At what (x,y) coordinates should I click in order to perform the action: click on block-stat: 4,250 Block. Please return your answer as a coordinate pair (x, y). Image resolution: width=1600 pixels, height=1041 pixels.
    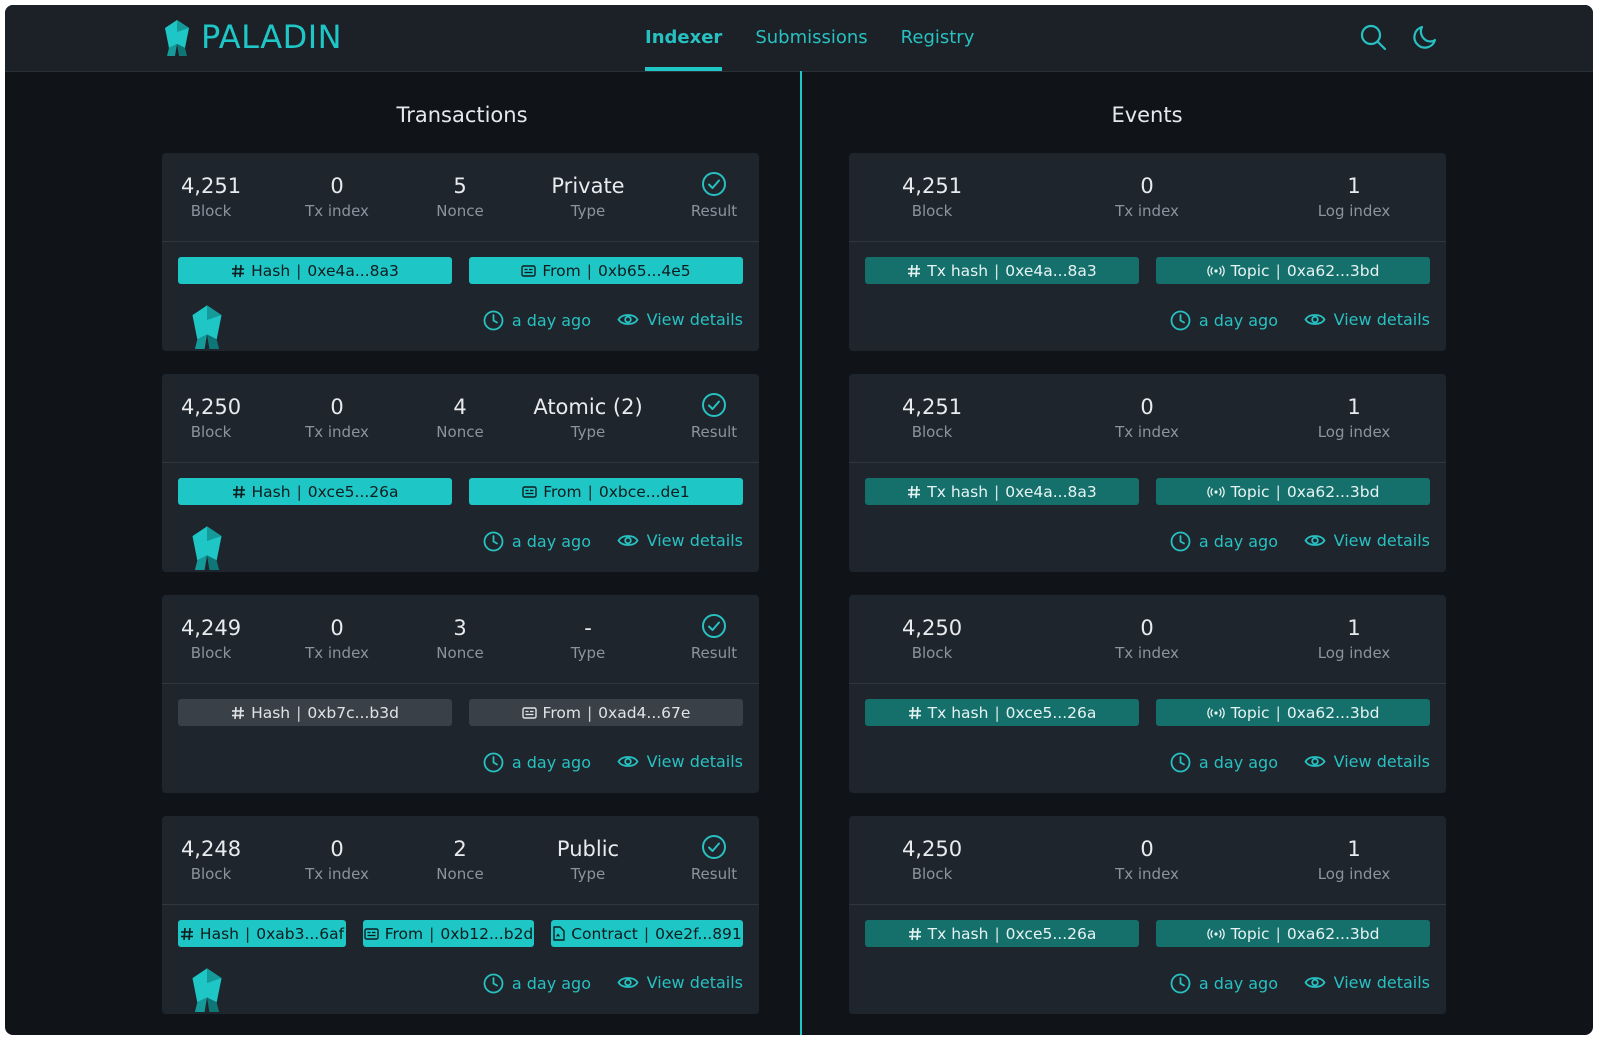
    Looking at the image, I should click on (211, 419).